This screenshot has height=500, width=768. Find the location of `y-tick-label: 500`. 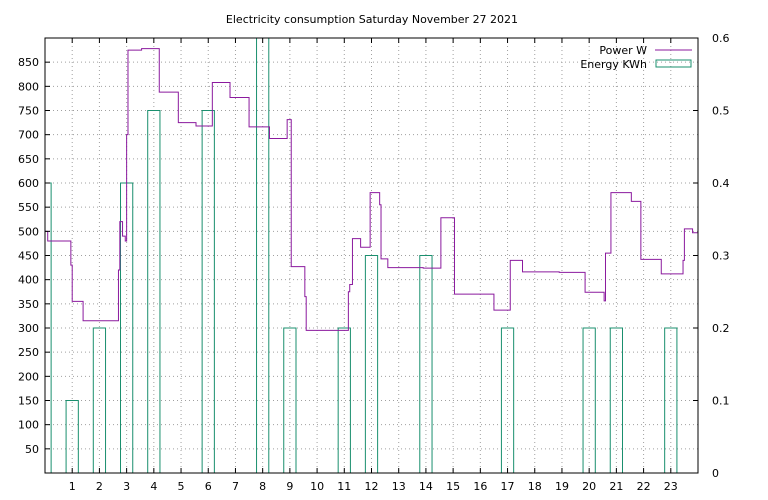

y-tick-label: 500 is located at coordinates (28, 231).